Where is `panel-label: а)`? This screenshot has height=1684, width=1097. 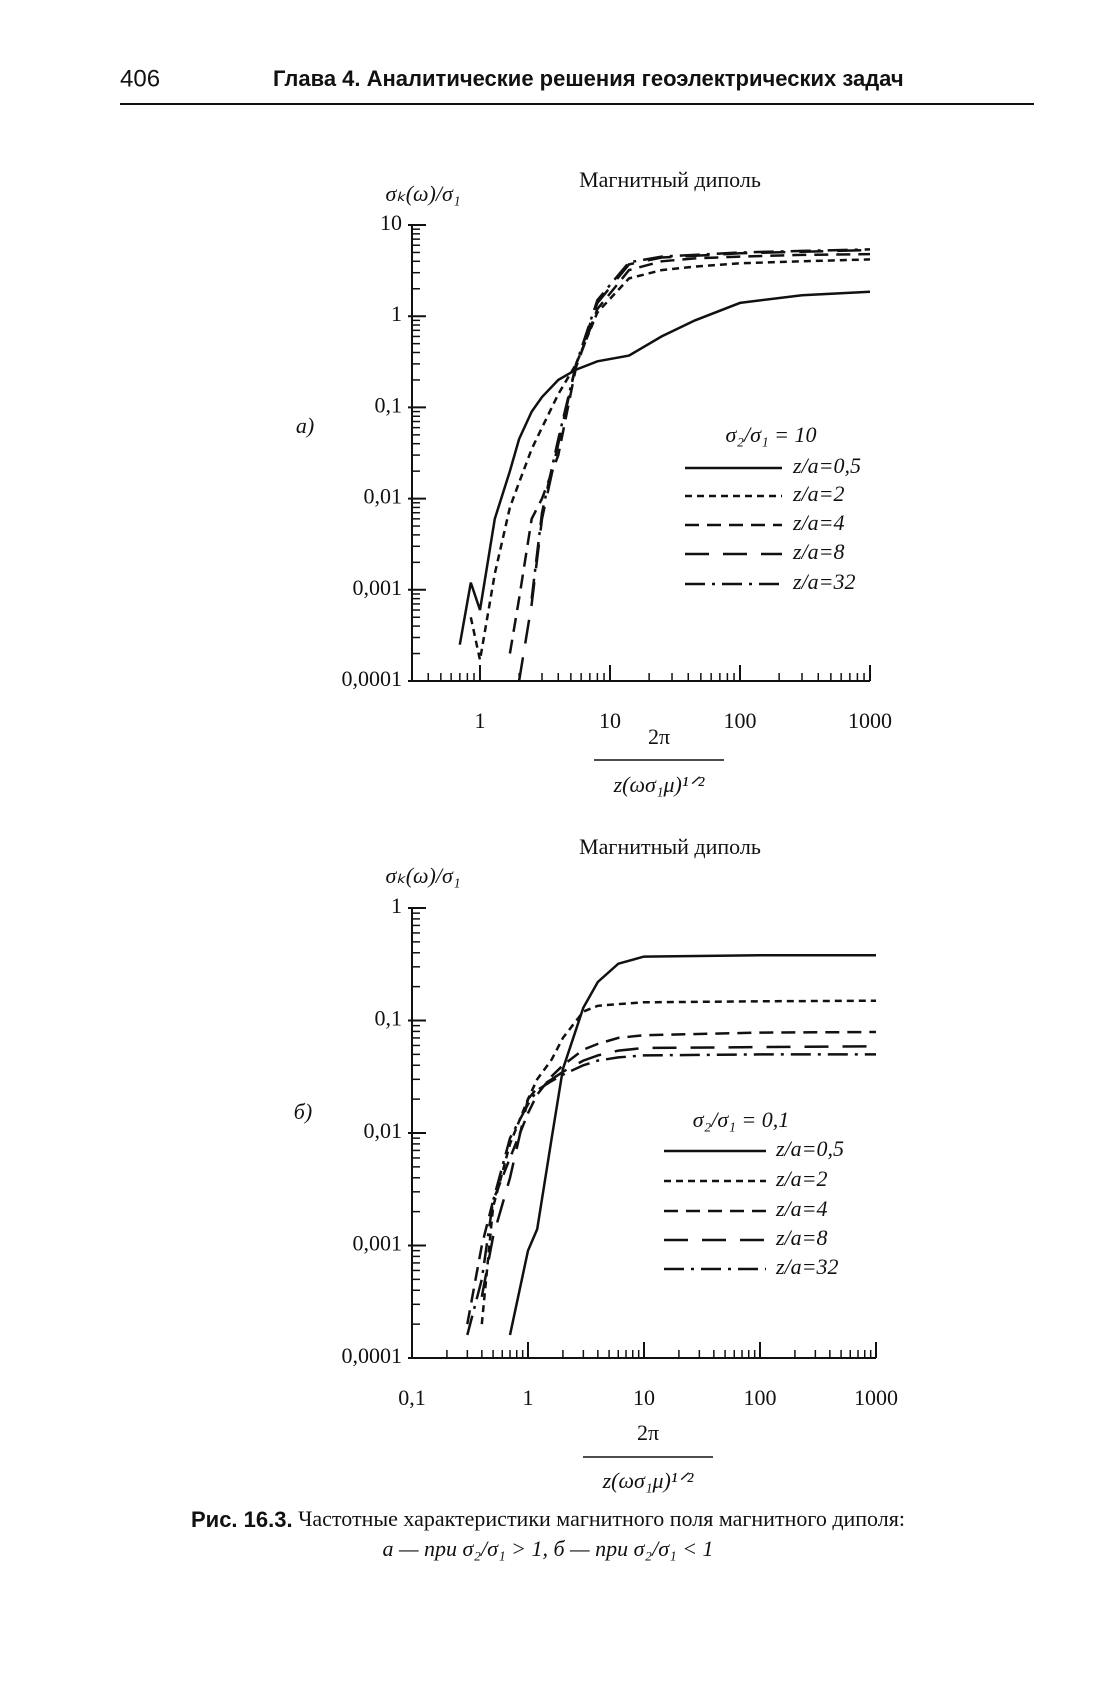 panel-label: а) is located at coordinates (305, 425).